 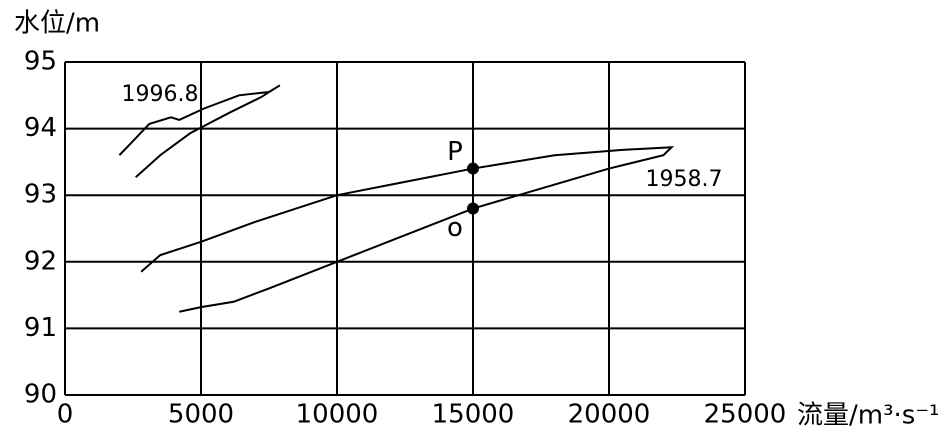 I want to click on y-tick-label: 95, so click(x=40, y=62).